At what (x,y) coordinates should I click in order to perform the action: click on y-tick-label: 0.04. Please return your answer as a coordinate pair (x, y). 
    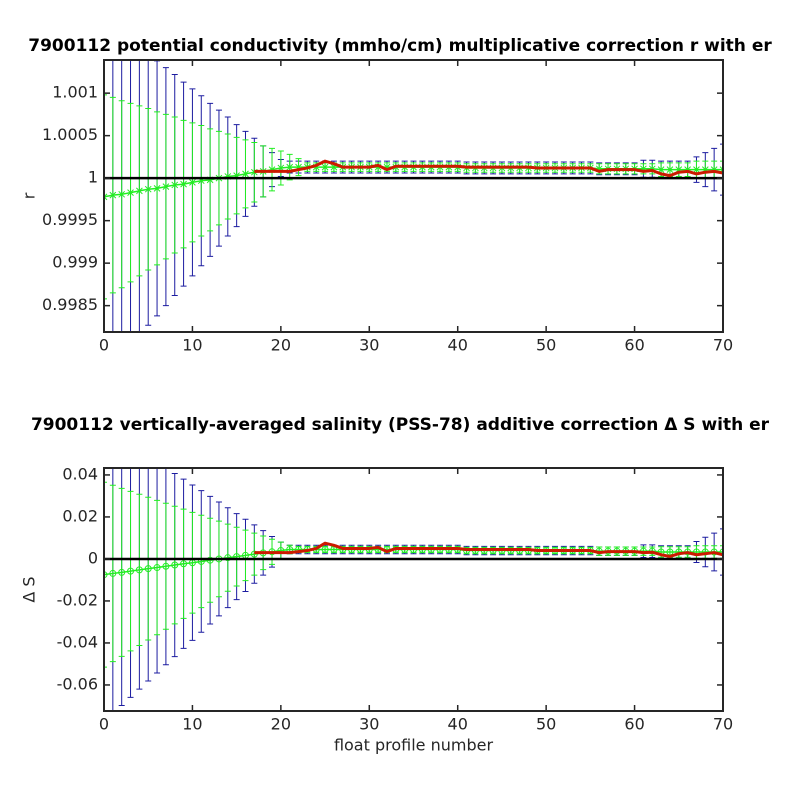
    Looking at the image, I should click on (80, 473).